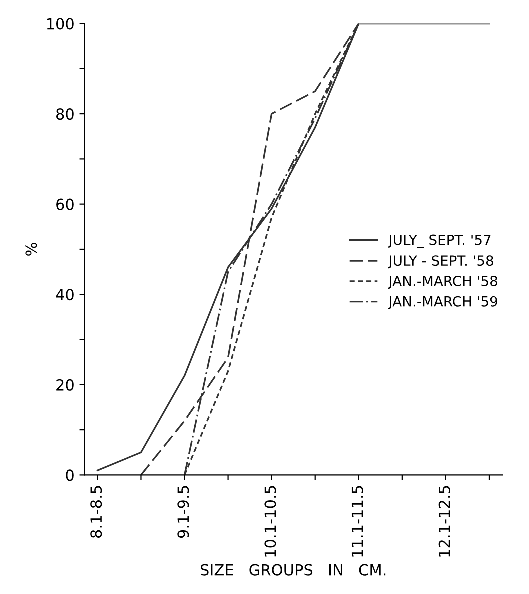 This screenshot has height=594, width=529. I want to click on y-tick-label: 100, so click(60, 24).